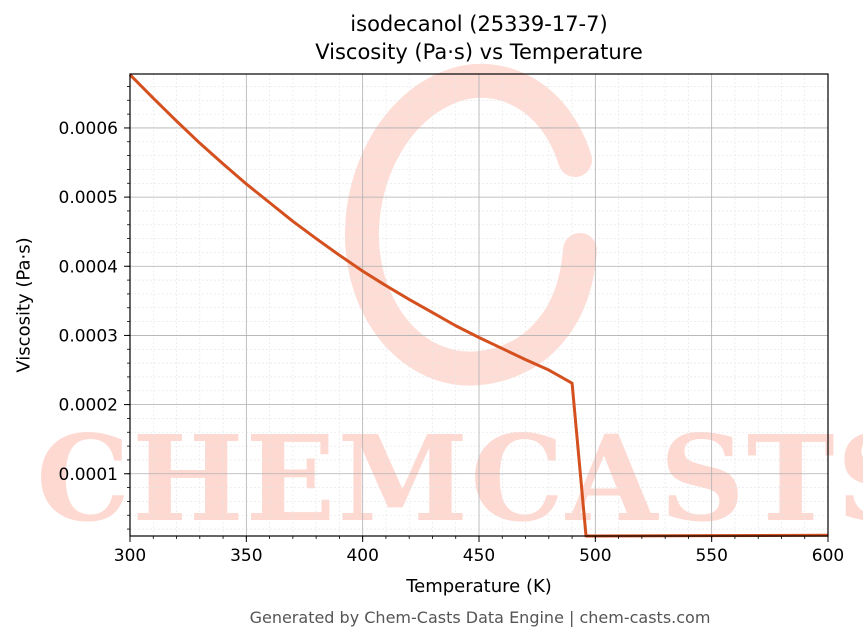 The height and width of the screenshot is (644, 863). What do you see at coordinates (246, 556) in the screenshot?
I see `x-tick-label: 350` at bounding box center [246, 556].